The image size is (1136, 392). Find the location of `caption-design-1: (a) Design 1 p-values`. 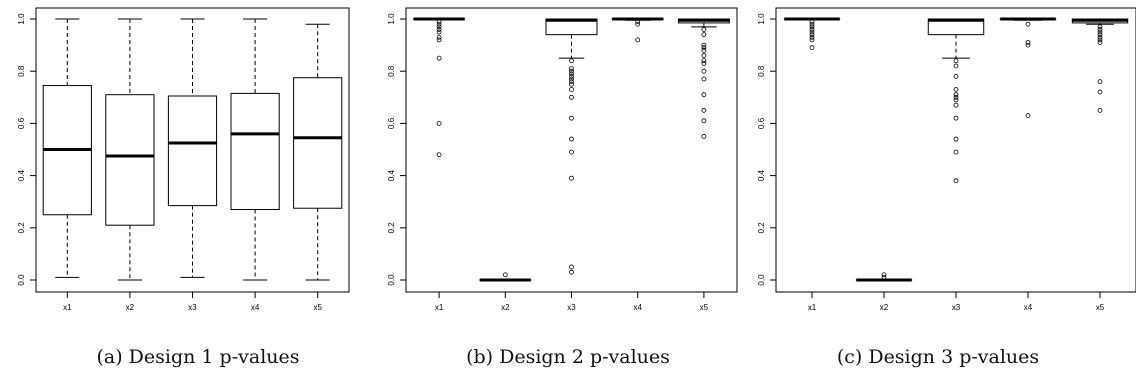

caption-design-1: (a) Design 1 p-values is located at coordinates (198, 357).